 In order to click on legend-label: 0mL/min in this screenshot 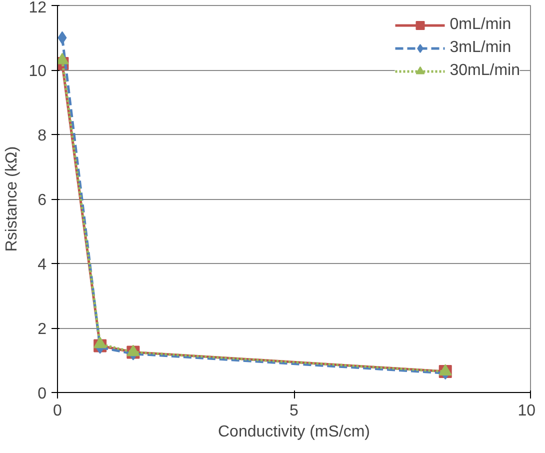, I will do `click(481, 25)`.